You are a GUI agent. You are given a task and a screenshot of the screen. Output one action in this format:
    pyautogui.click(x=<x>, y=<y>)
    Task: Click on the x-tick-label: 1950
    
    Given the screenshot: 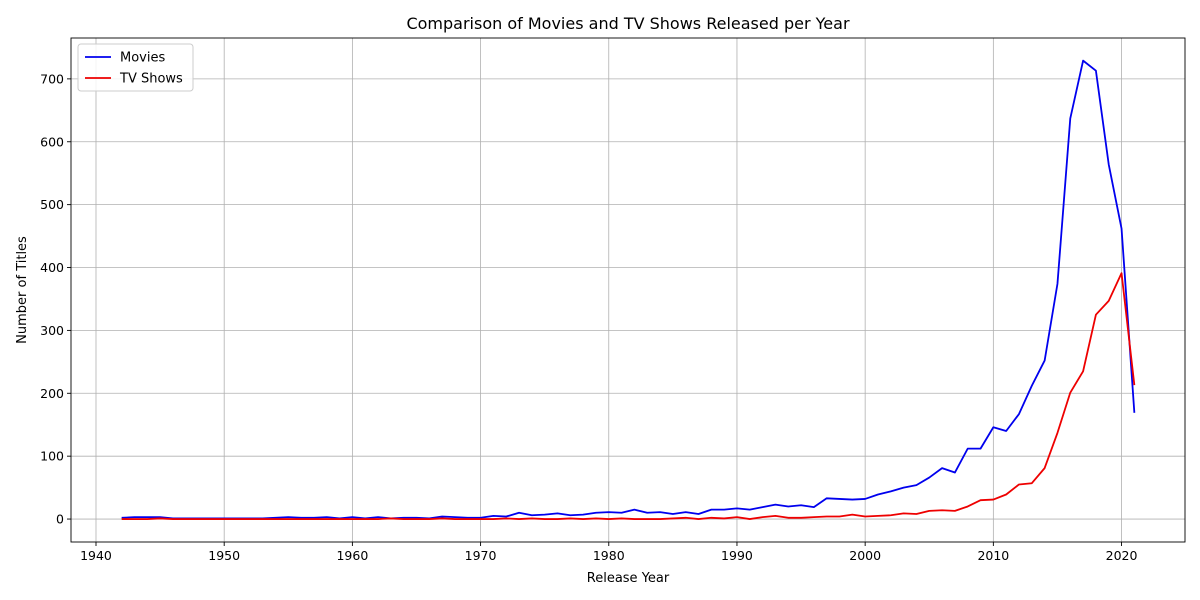 What is the action you would take?
    pyautogui.click(x=224, y=555)
    